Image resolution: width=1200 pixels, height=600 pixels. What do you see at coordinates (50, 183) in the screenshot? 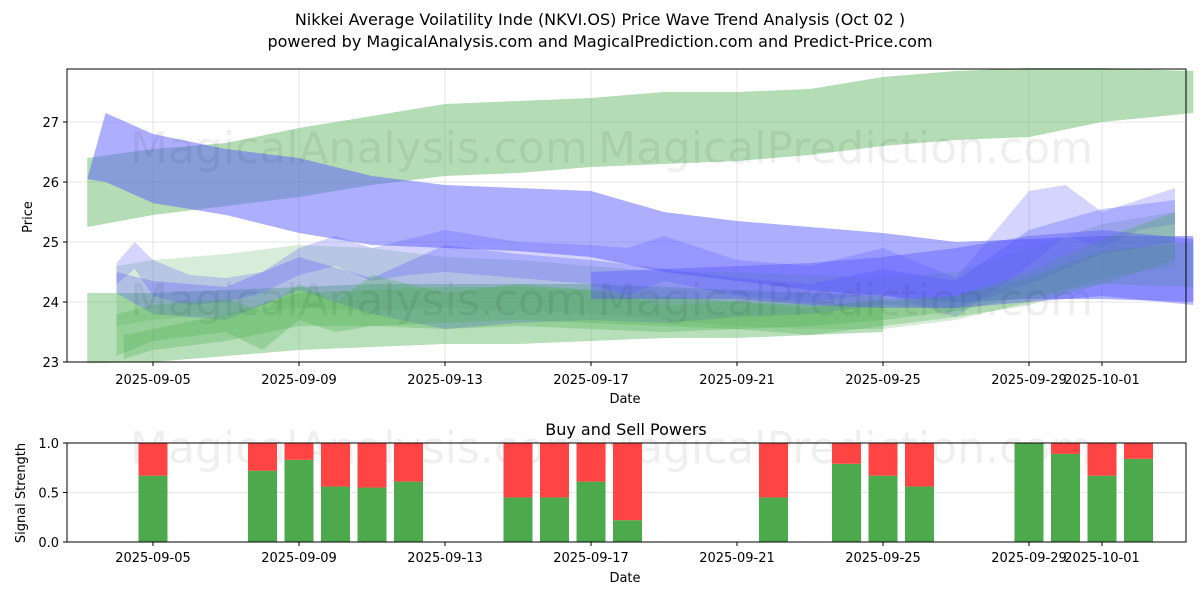
I see `y-tick-label: 26` at bounding box center [50, 183].